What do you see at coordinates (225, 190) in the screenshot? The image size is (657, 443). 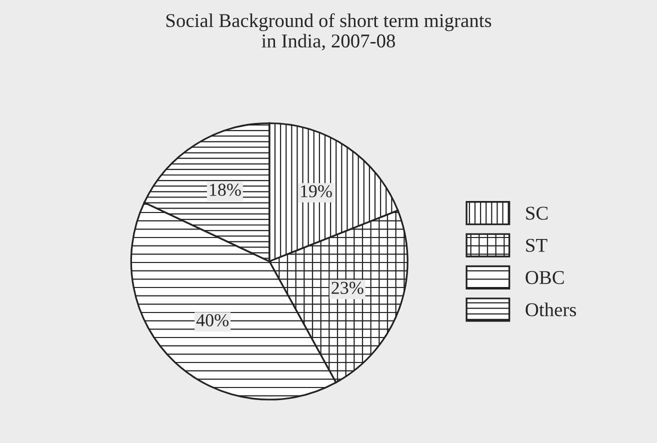 I see `data-label: 18%` at bounding box center [225, 190].